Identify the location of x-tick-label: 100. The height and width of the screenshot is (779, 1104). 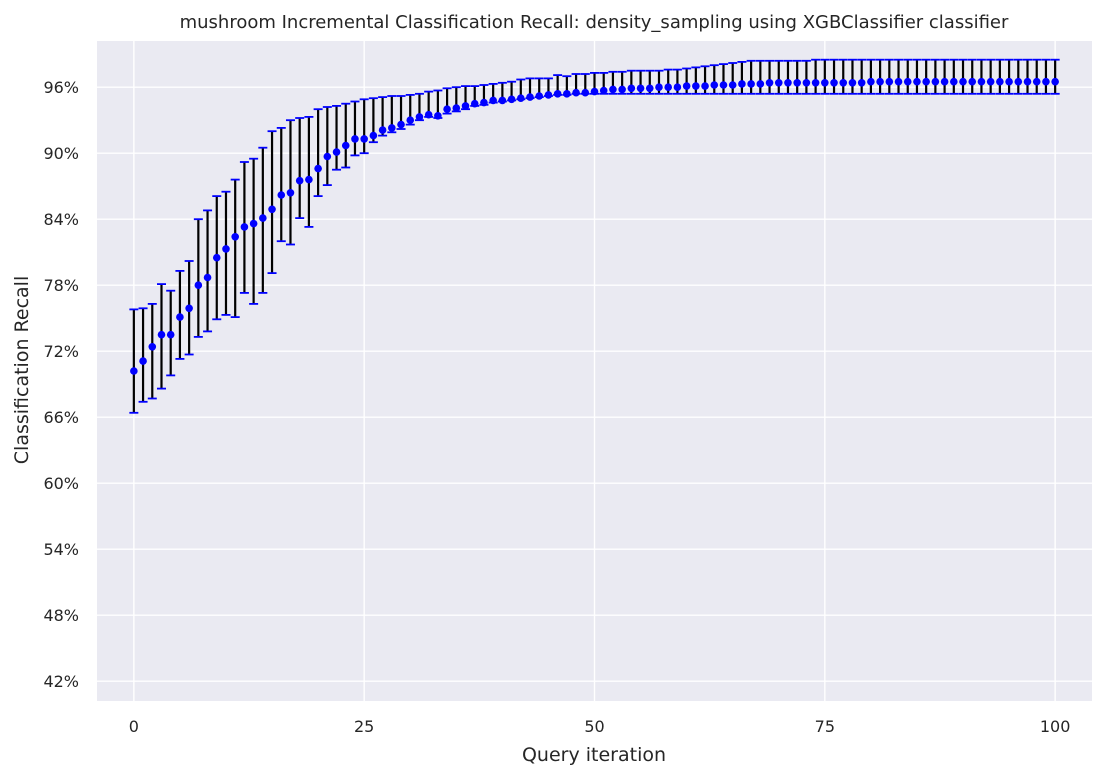
(1055, 726).